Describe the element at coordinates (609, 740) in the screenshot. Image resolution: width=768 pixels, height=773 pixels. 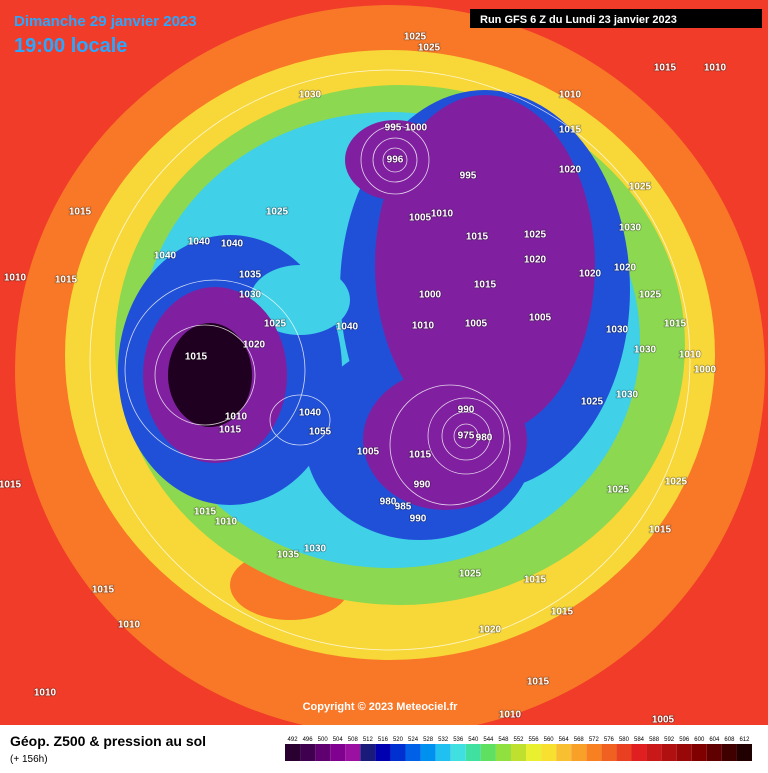
I see `scale-label: 576` at that location.